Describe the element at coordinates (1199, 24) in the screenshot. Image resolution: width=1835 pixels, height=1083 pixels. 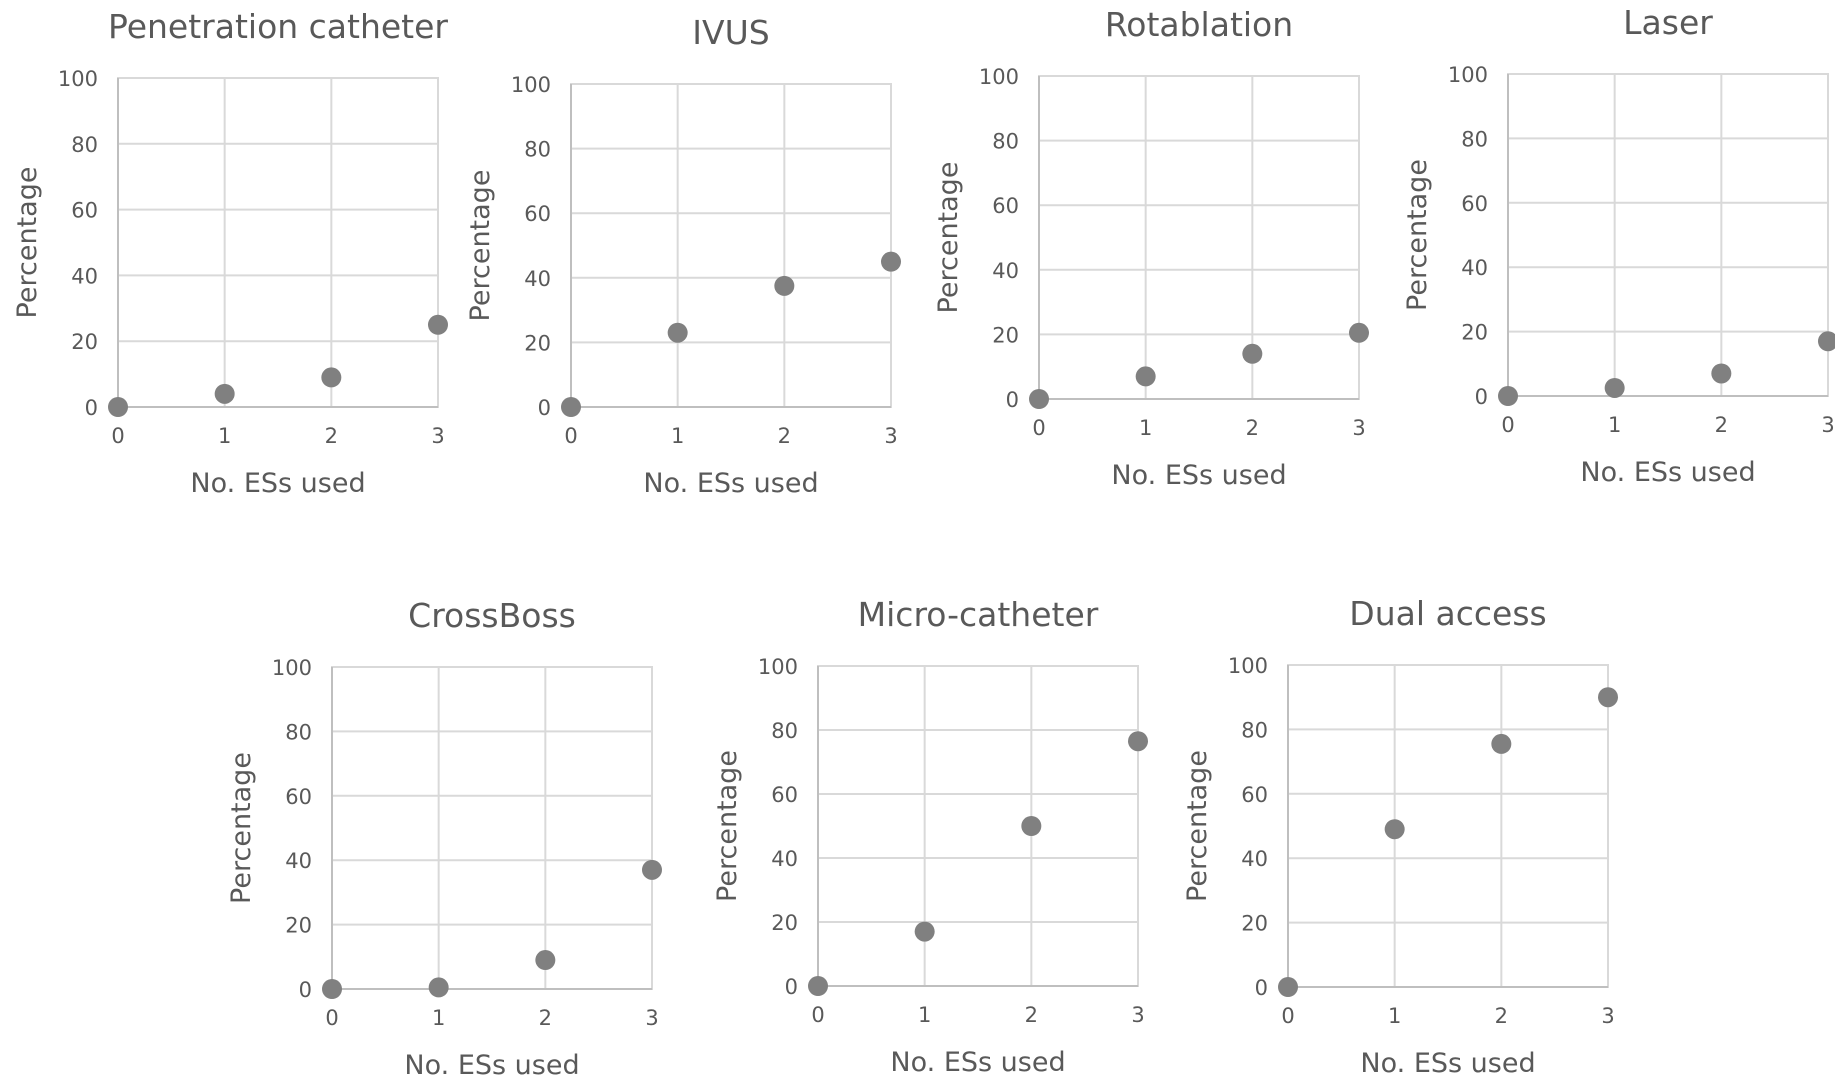
I see `chart-title: Rotablation` at that location.